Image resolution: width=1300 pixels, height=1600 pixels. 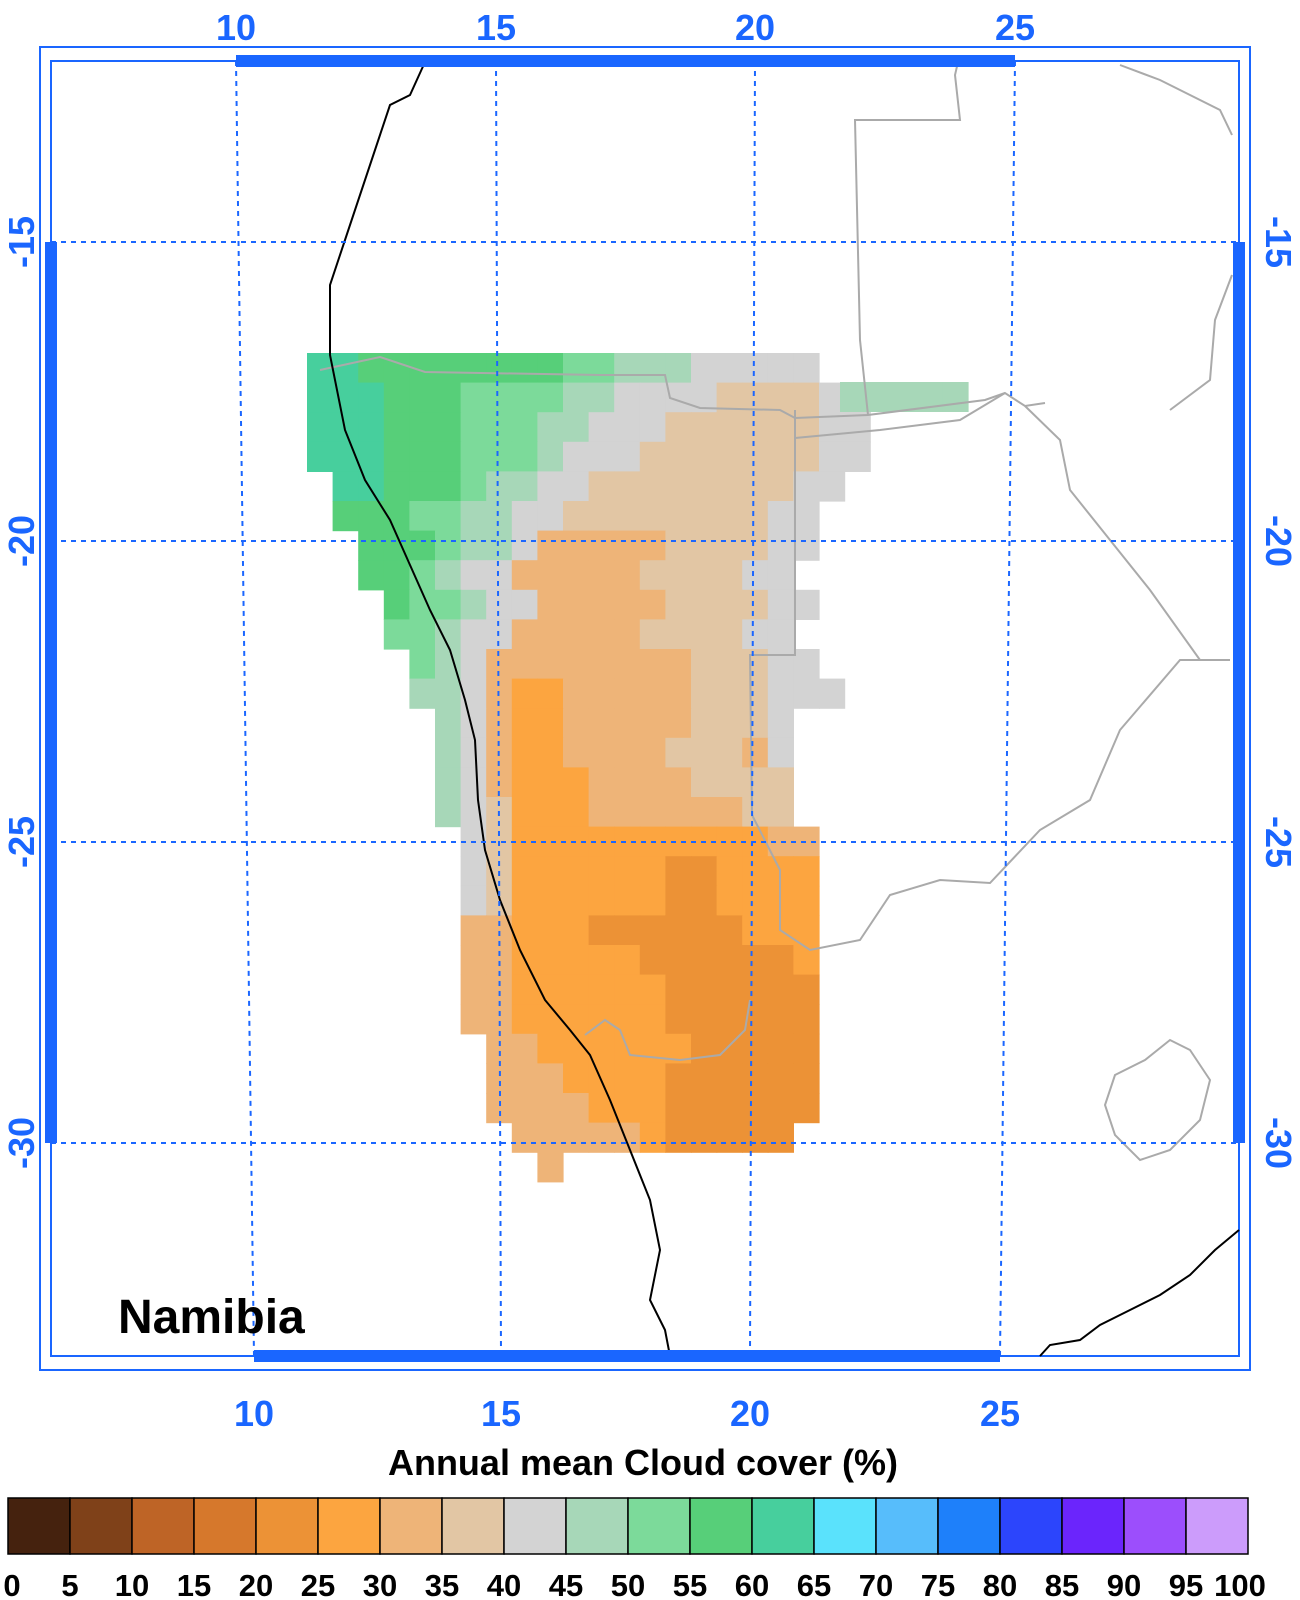 I want to click on right-lat-ticks: -15 -20 -25 -30, so click(x=1278, y=692).